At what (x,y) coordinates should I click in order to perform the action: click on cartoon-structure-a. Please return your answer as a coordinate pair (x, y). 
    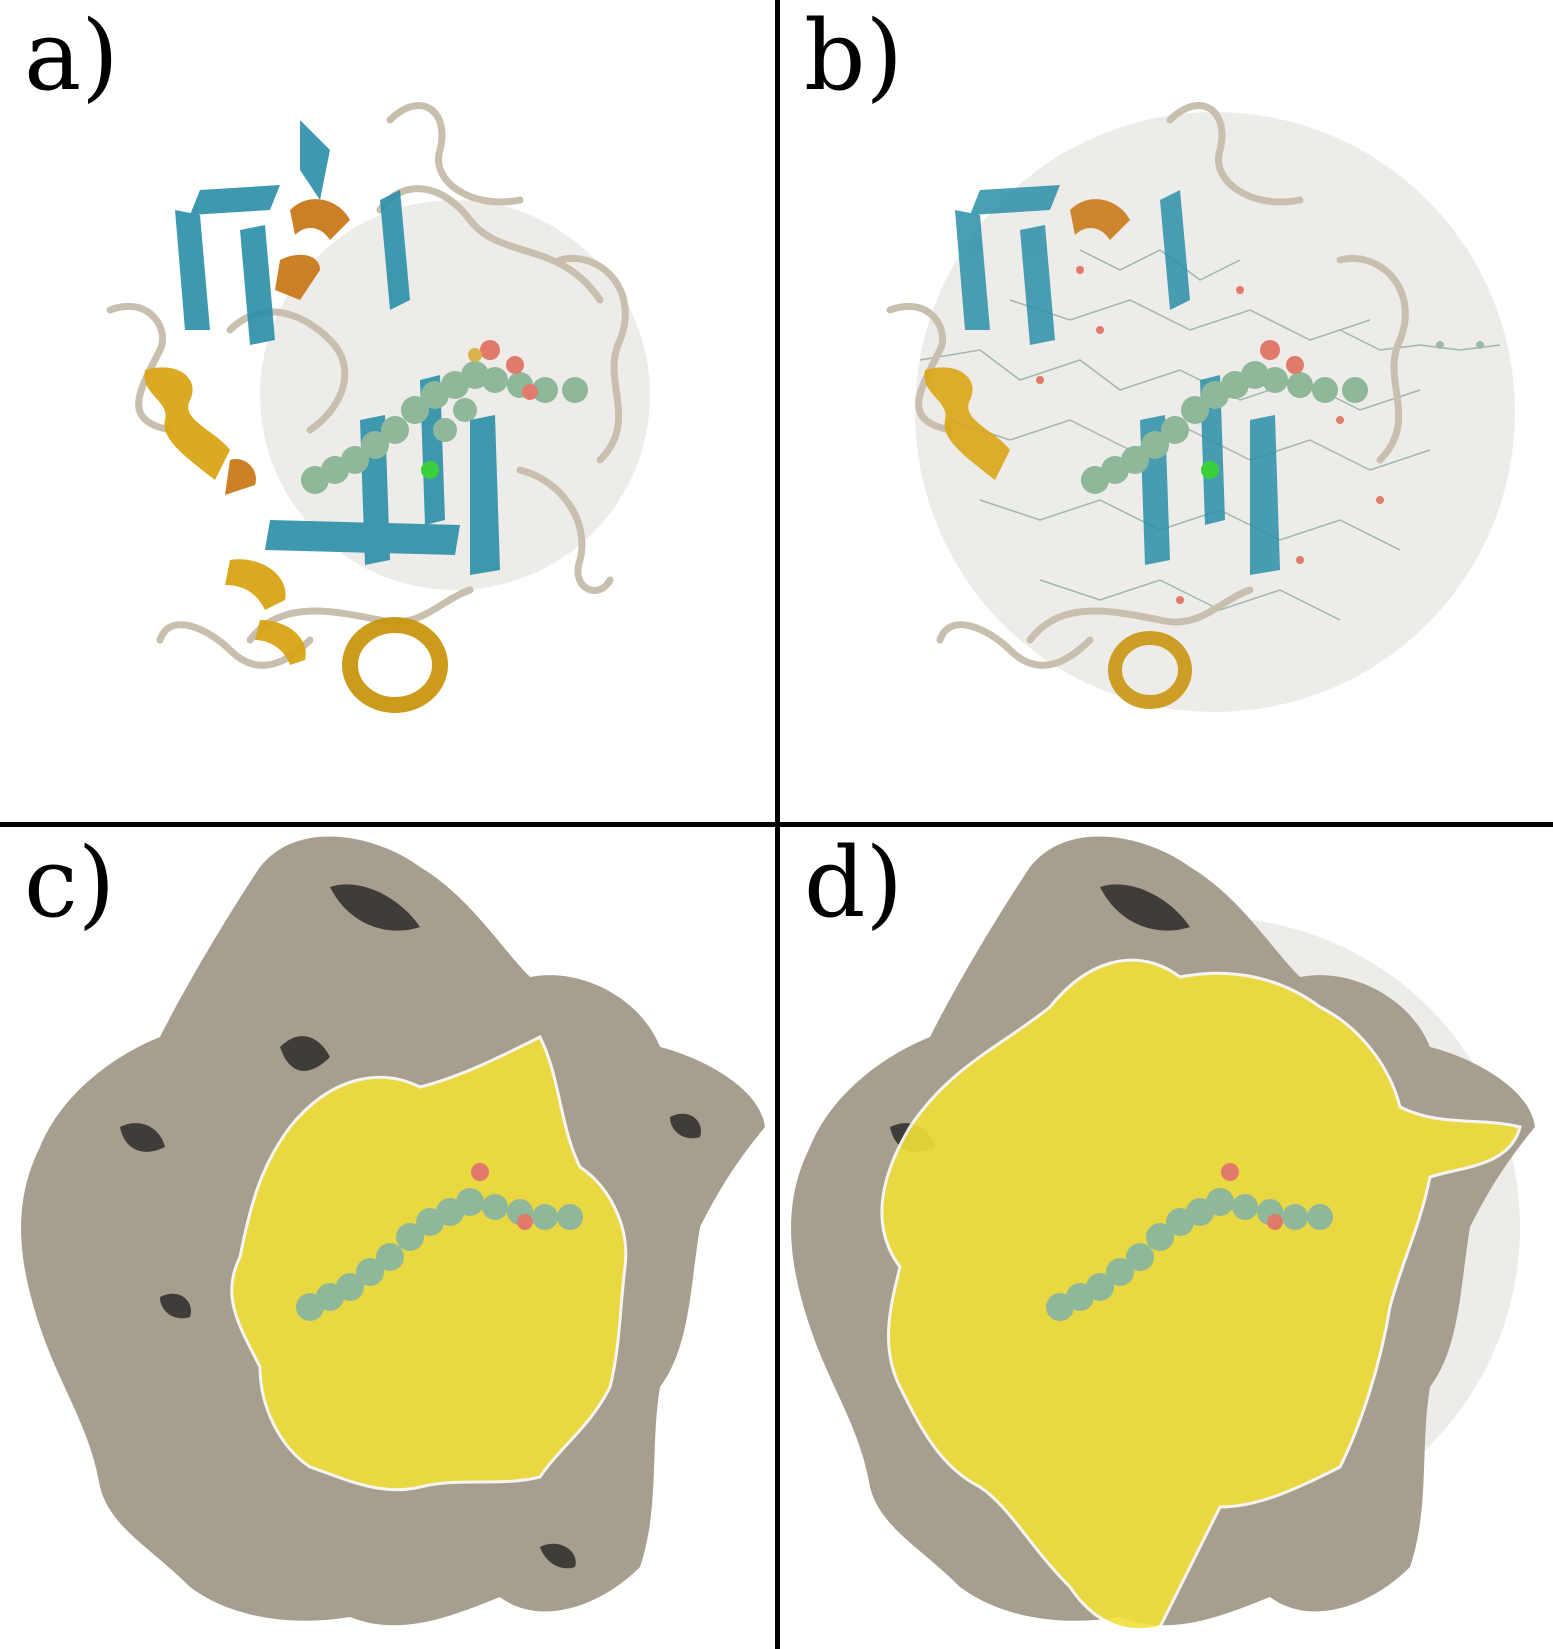
    Looking at the image, I should click on (378, 407).